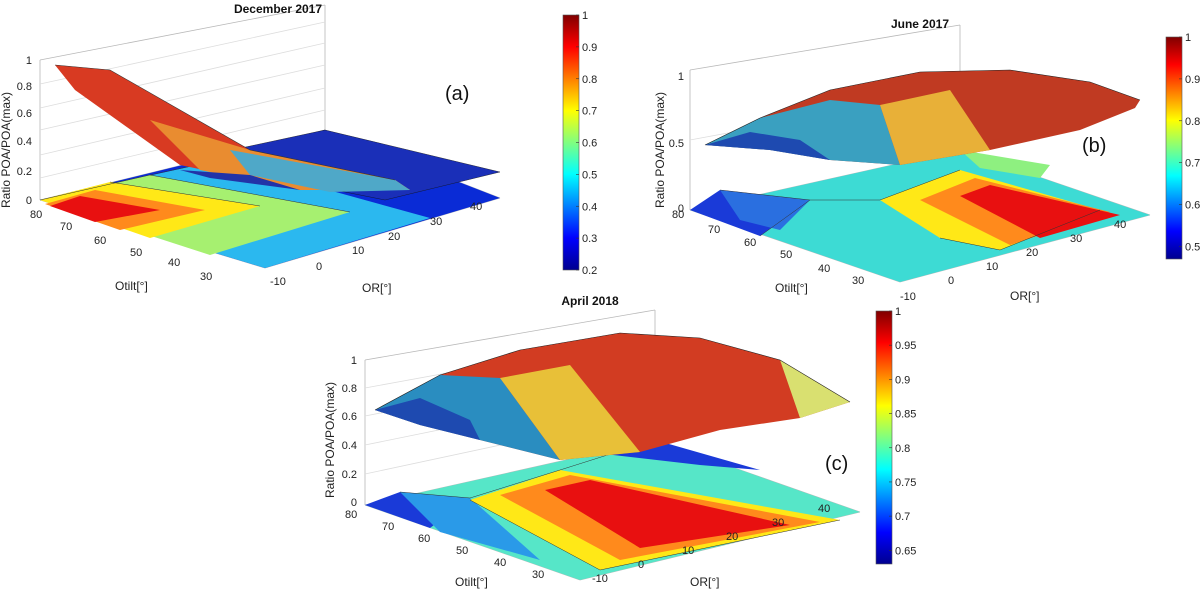  Describe the element at coordinates (711, 544) in the screenshot. I see `panel-c-or-ticks: -10 0 10 20 30 40` at that location.